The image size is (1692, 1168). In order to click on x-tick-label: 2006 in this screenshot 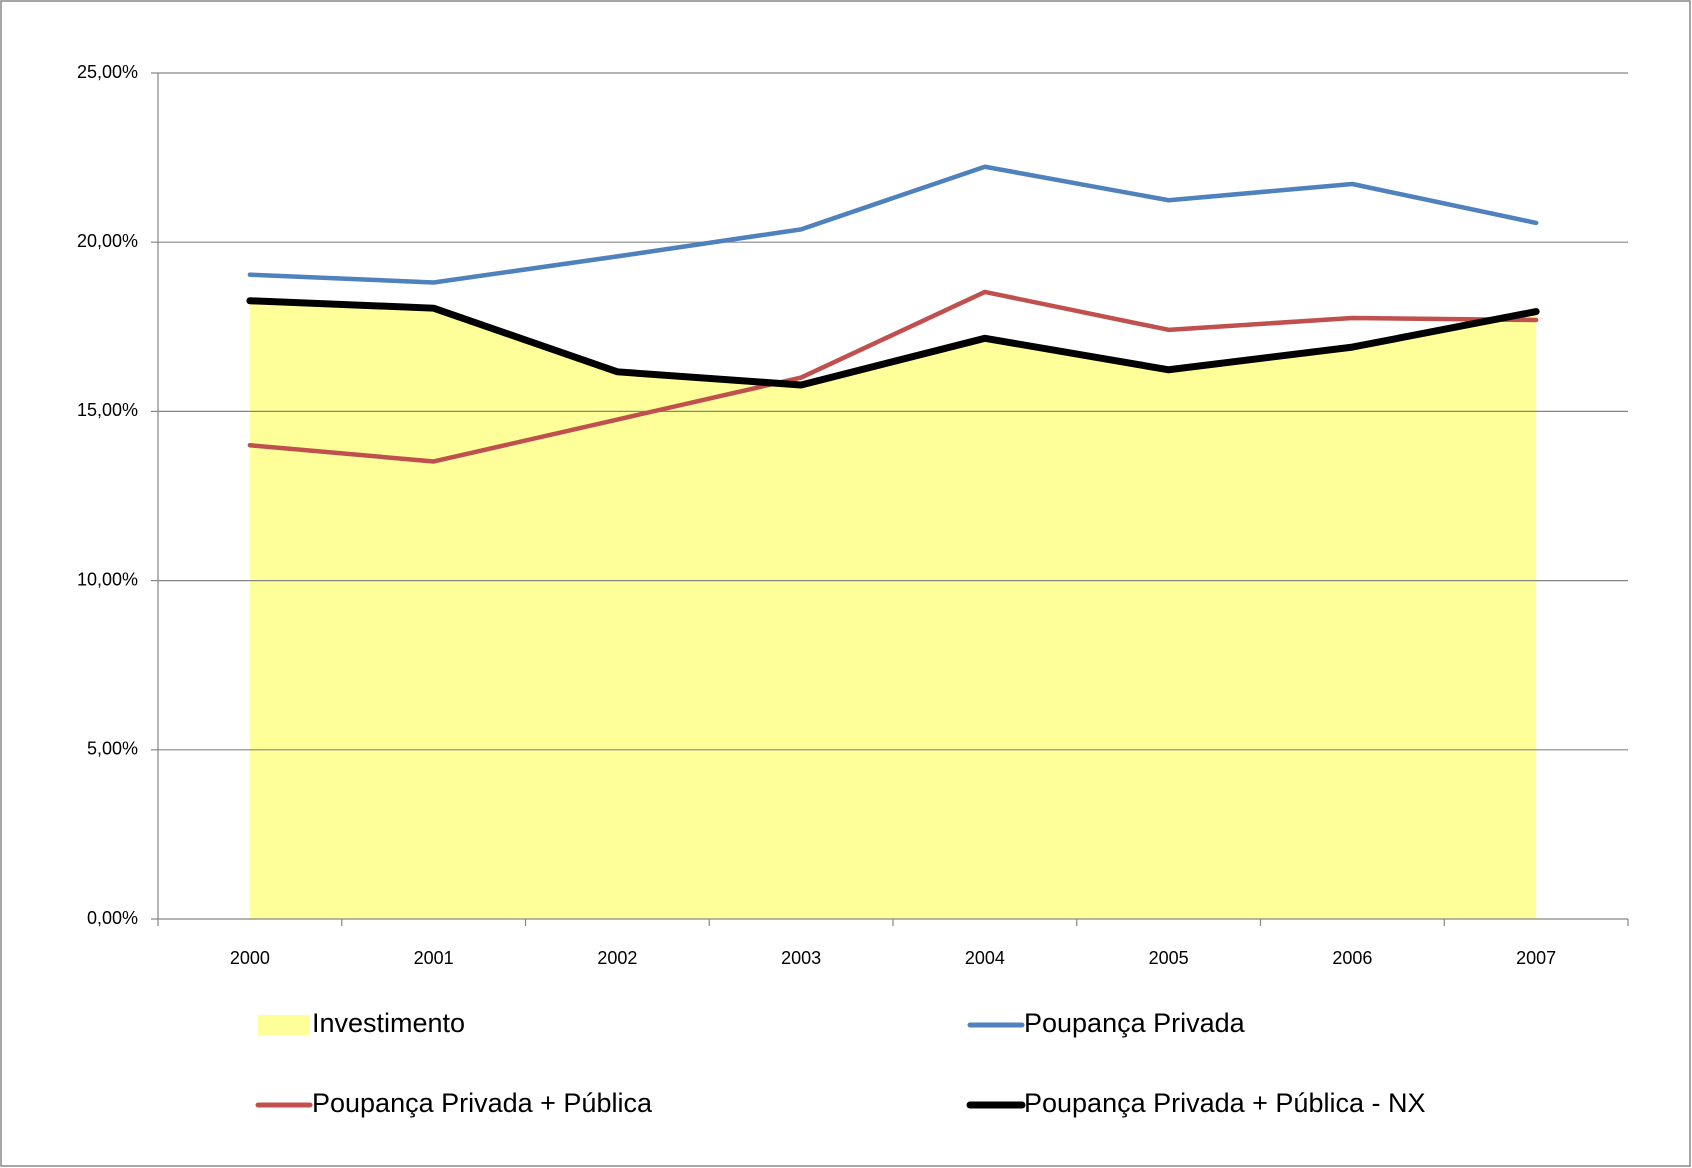, I will do `click(1352, 958)`.